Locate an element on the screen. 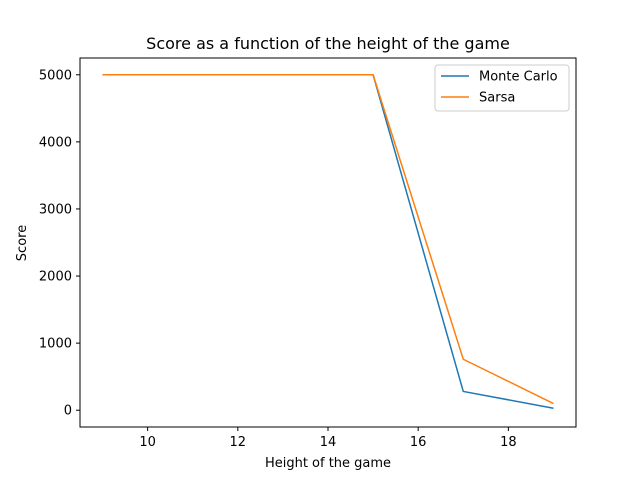 The height and width of the screenshot is (484, 640). x-axis-ticks: 10 12 14 16 18 is located at coordinates (328, 438).